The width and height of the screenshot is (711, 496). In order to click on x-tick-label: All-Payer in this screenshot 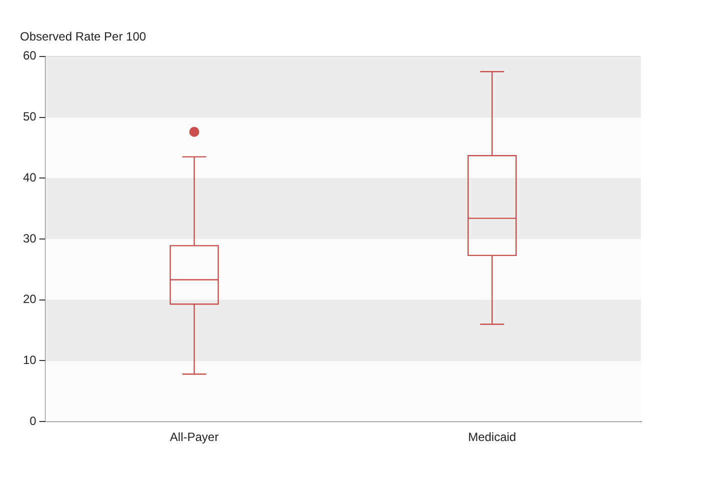, I will do `click(194, 437)`.